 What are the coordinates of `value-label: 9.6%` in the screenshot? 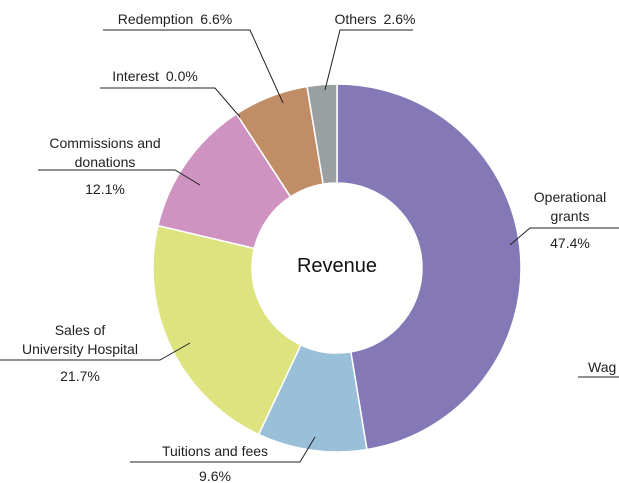 It's located at (215, 475).